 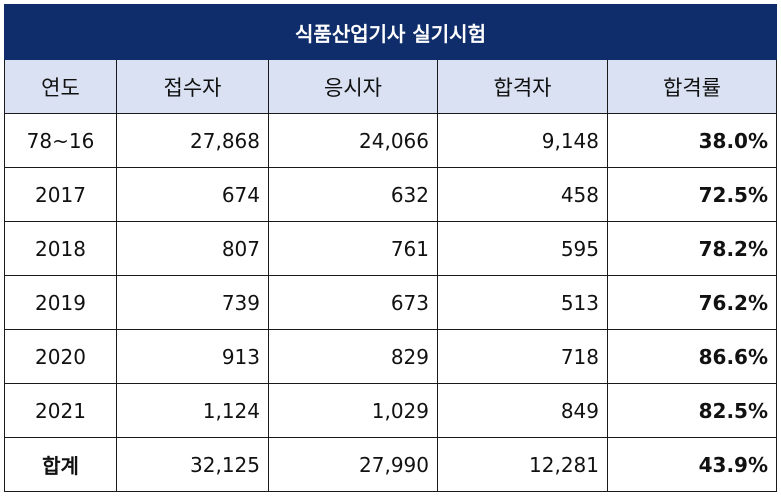 What do you see at coordinates (522, 410) in the screenshot?
I see `passers-cell: 849` at bounding box center [522, 410].